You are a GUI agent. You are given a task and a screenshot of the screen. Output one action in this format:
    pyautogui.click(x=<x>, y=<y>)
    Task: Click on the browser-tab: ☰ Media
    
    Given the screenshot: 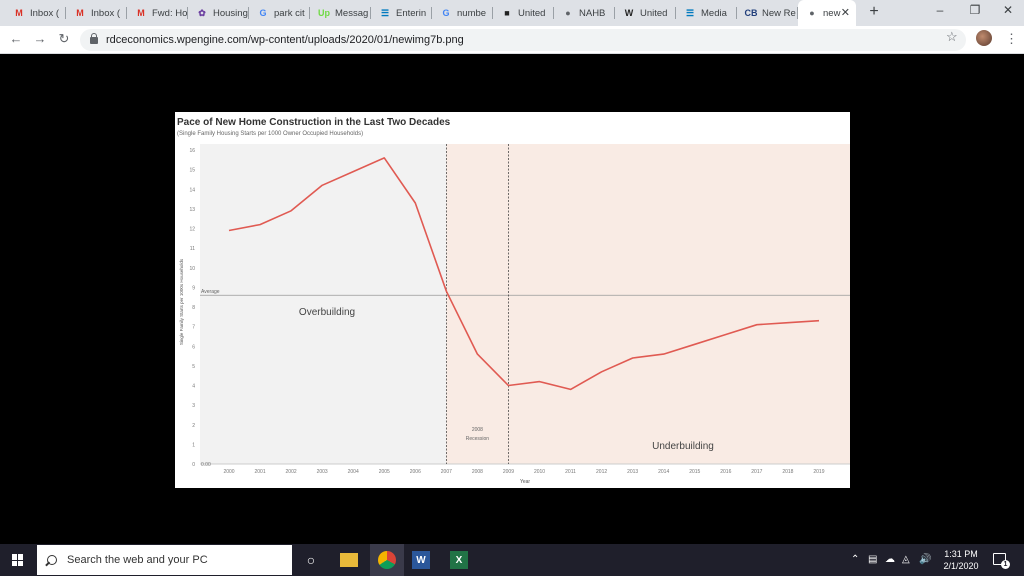 What is the action you would take?
    pyautogui.click(x=706, y=13)
    